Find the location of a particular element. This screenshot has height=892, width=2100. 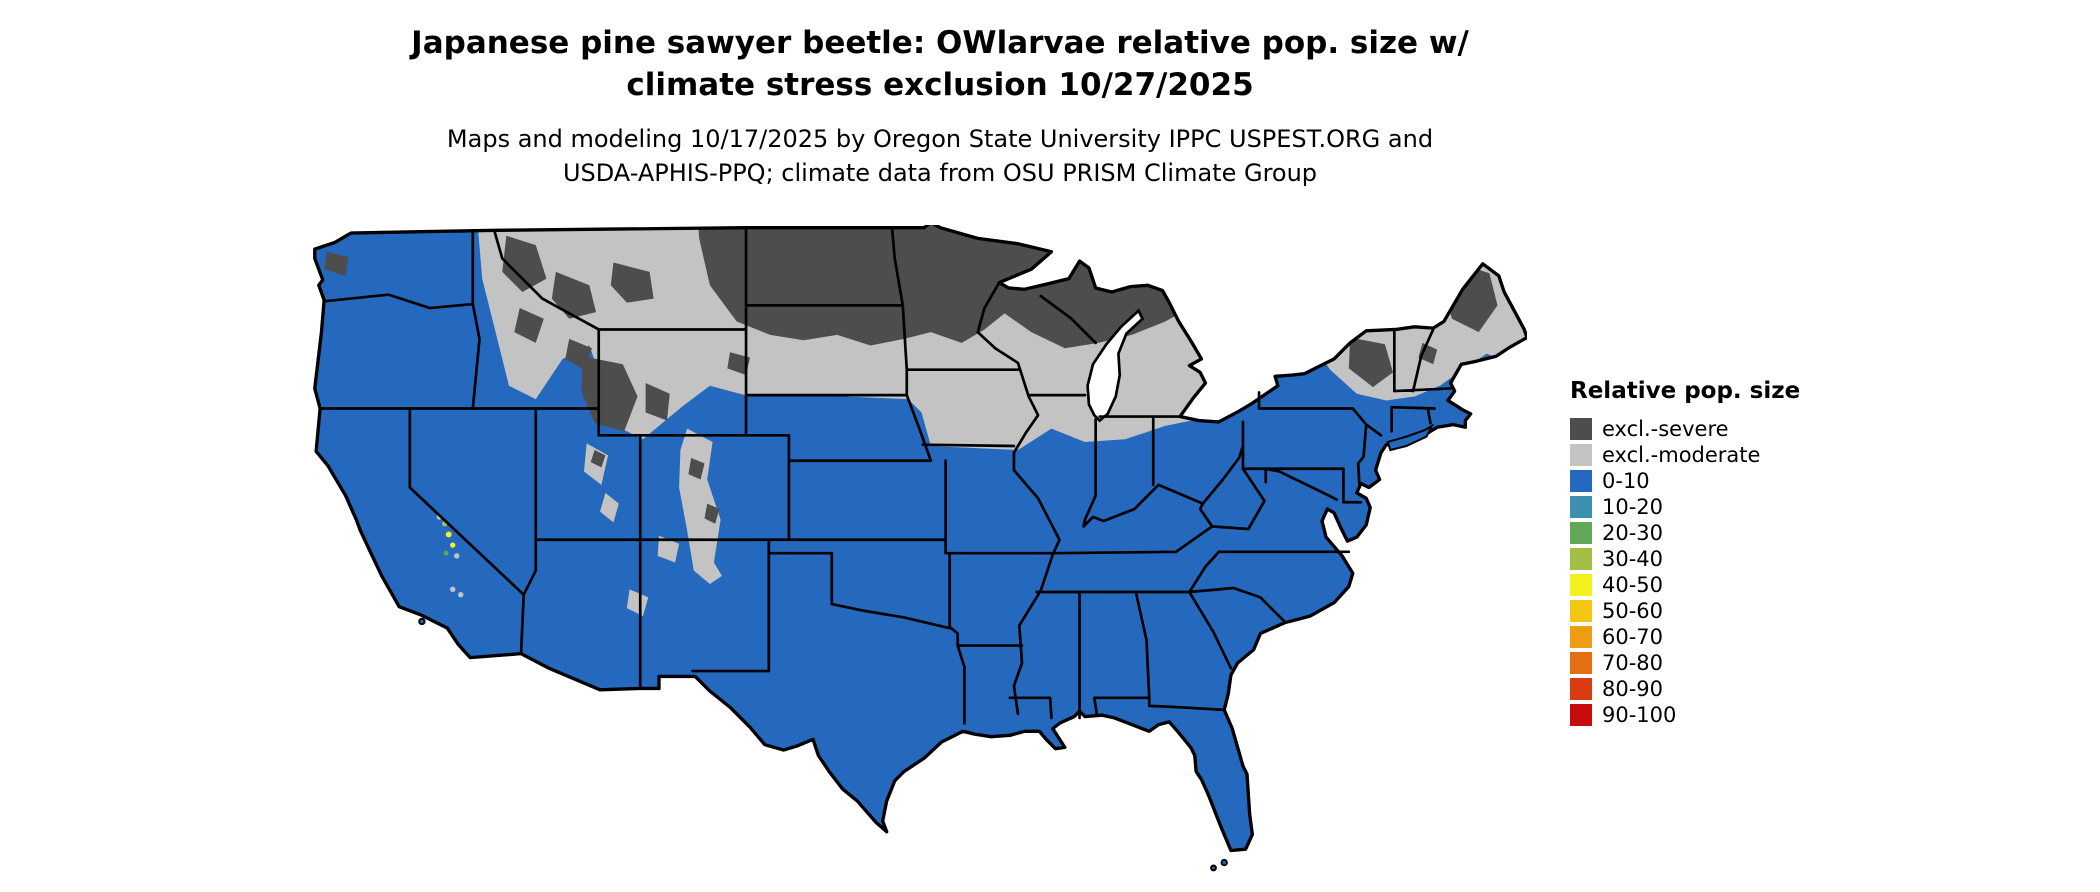

legend-item-label: 30-40 is located at coordinates (1633, 559).